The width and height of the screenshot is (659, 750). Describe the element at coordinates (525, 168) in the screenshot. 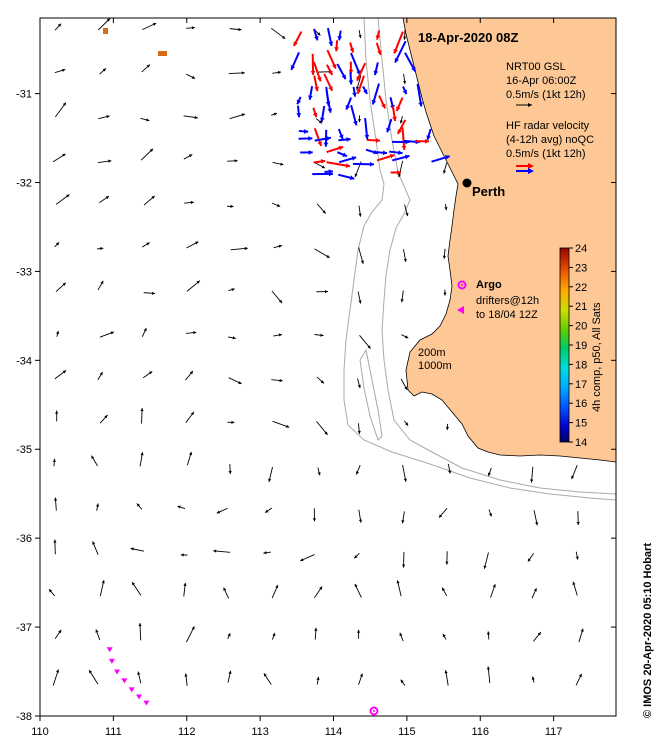

I see `legend-hf-arrow-icon` at that location.